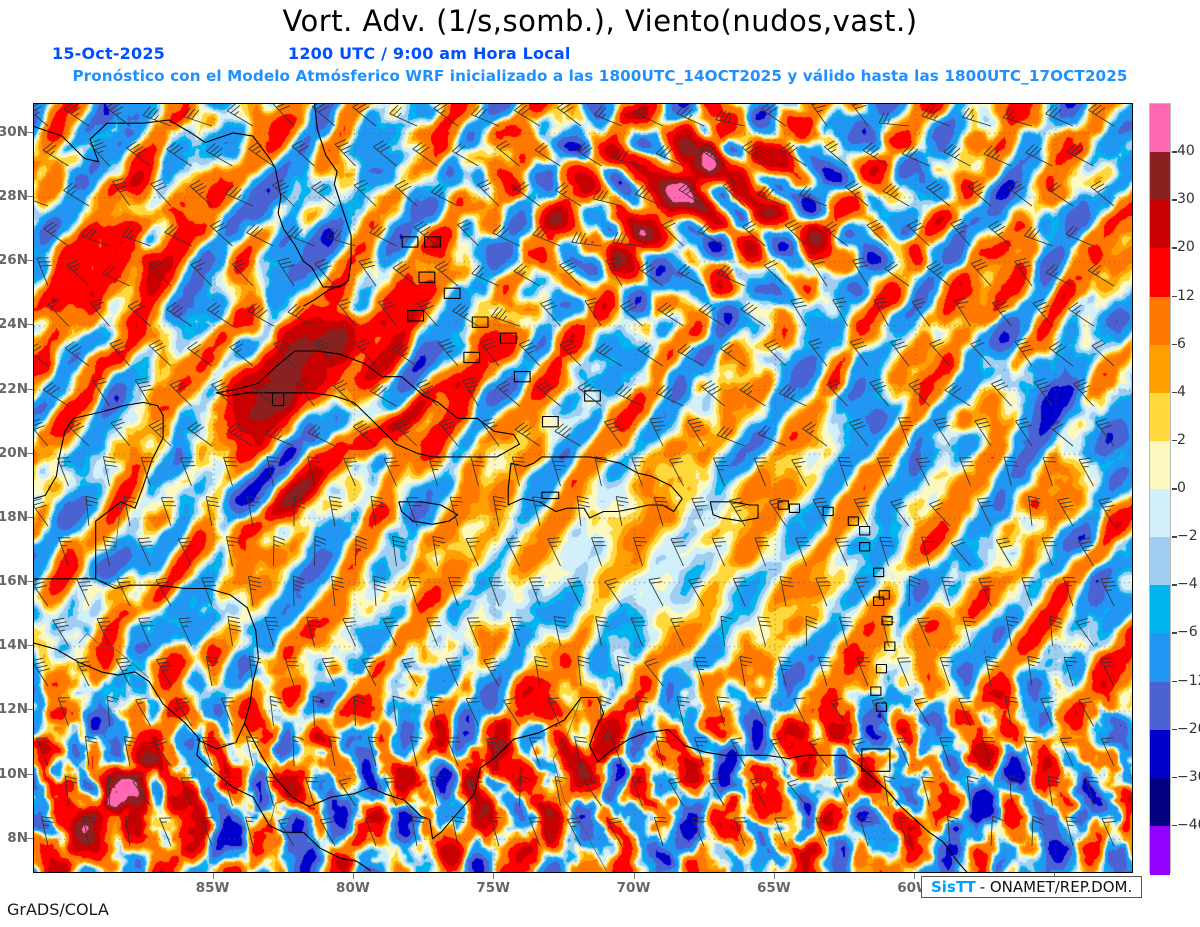  I want to click on lat-label-18N: 18N, so click(14, 516).